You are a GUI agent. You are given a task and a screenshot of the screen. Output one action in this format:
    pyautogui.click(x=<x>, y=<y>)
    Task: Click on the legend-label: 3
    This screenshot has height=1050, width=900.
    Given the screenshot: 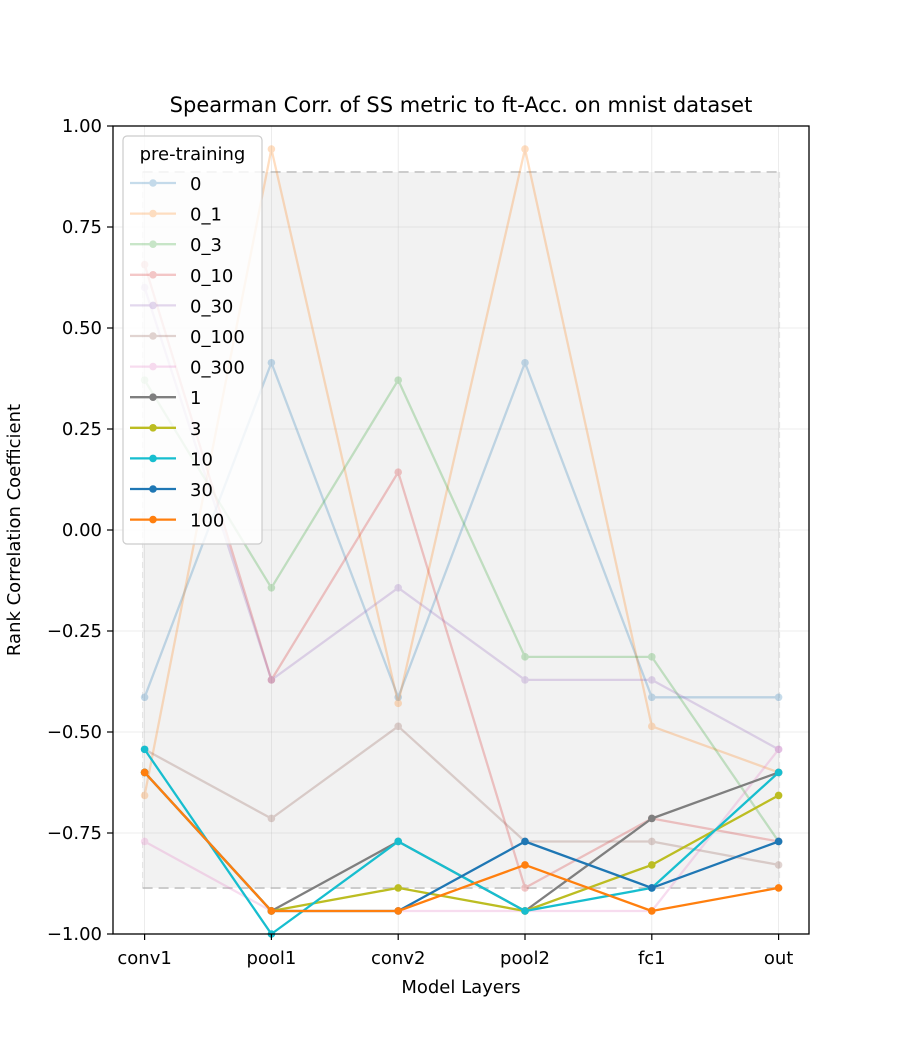 What is the action you would take?
    pyautogui.click(x=195, y=429)
    